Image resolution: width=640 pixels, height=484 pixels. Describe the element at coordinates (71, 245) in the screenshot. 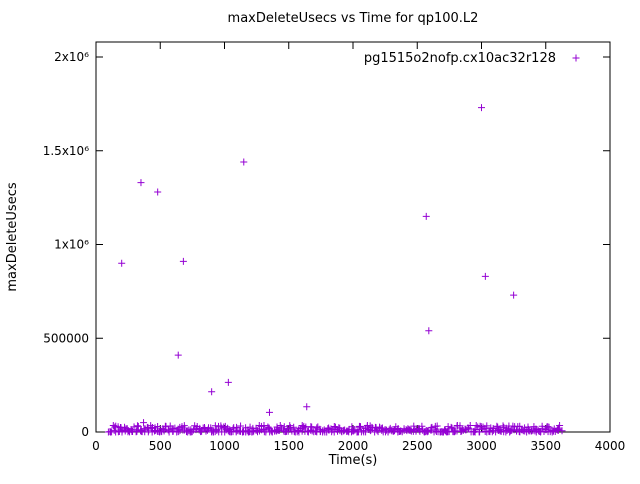

I see `y-tick-label: 1x10⁶` at that location.